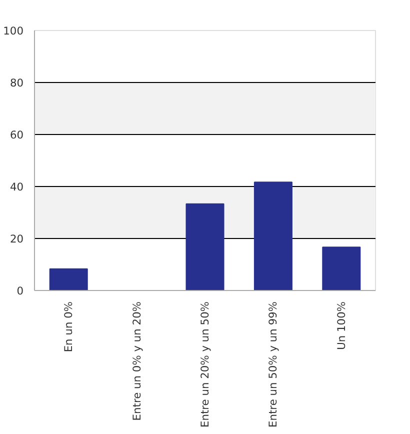 The width and height of the screenshot is (410, 434). Describe the element at coordinates (13, 31) in the screenshot. I see `y-tick-label: 100` at that location.